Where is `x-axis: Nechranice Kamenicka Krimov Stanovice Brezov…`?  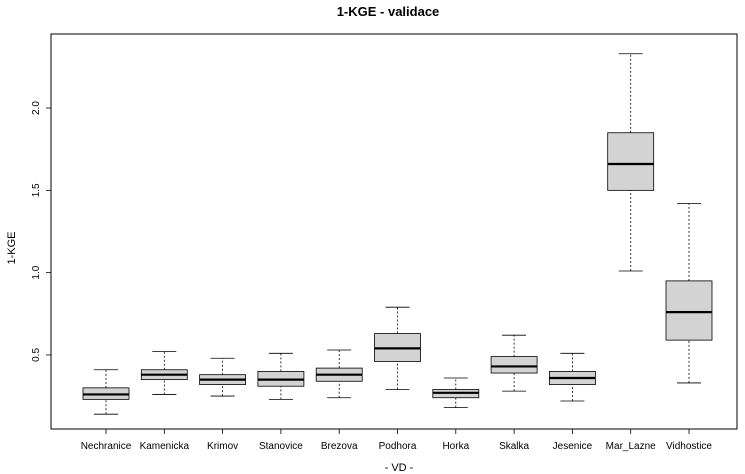 x-axis: Nechranice Kamenicka Krimov Stanovice Brezov… is located at coordinates (396, 440).